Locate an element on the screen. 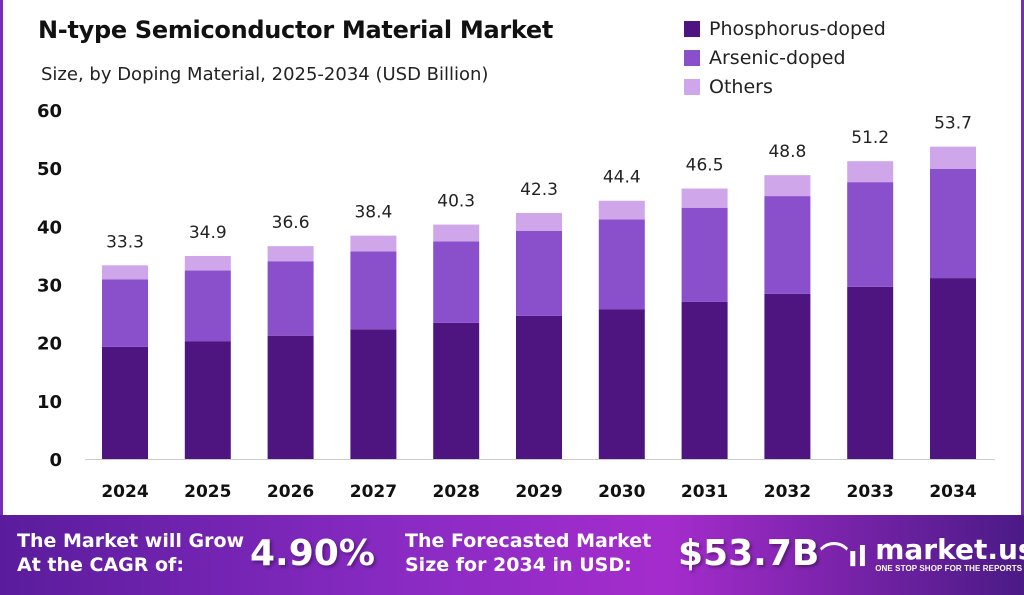 This screenshot has width=1024, height=595. bar-segment-others-2034 is located at coordinates (953, 157).